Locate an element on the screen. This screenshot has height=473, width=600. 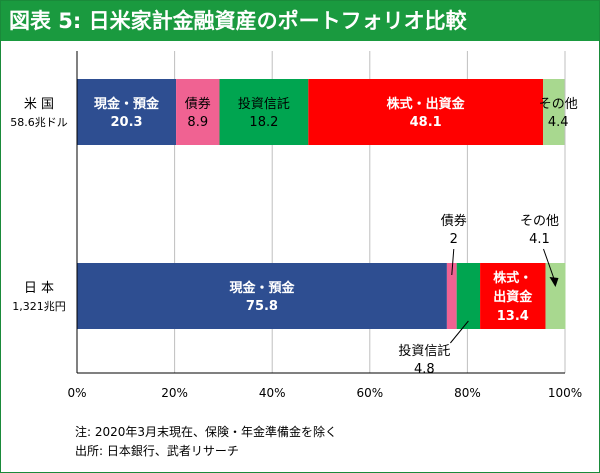
x-tick-label: 80% is located at coordinates (467, 393).